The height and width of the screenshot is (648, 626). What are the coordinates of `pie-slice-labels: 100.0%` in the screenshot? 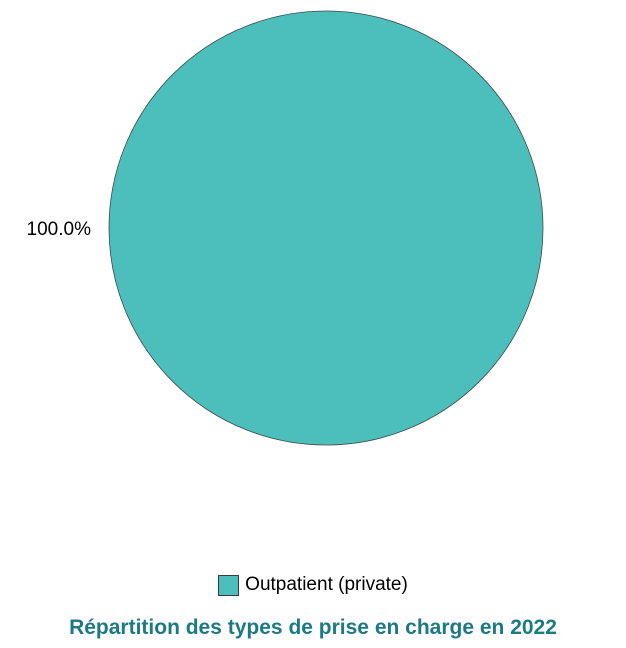 It's located at (59, 229).